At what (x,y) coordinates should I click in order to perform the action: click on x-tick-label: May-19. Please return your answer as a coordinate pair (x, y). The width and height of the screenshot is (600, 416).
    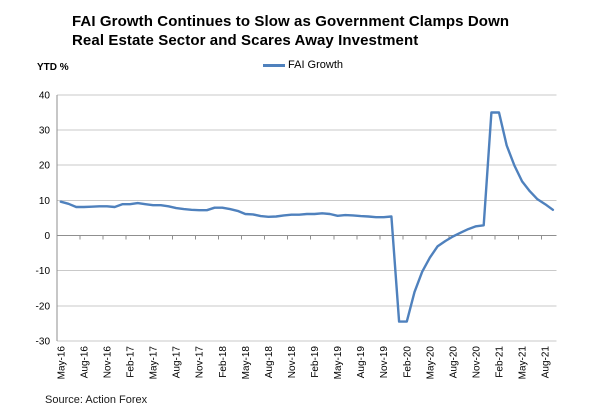
    Looking at the image, I should click on (338, 363).